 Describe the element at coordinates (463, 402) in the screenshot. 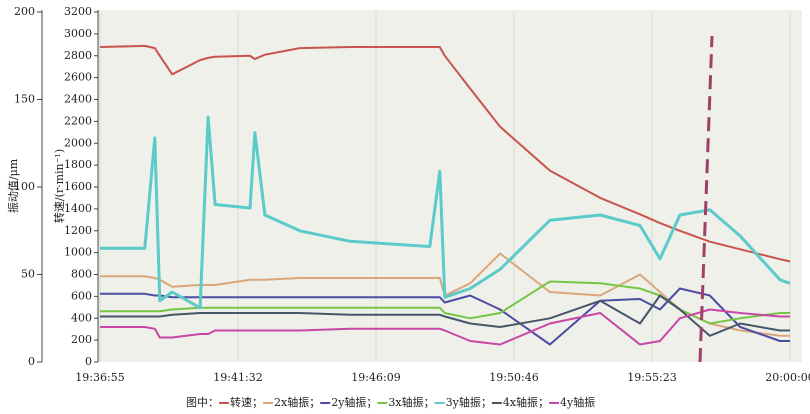

I see `legend-label: 3y轴振` at that location.